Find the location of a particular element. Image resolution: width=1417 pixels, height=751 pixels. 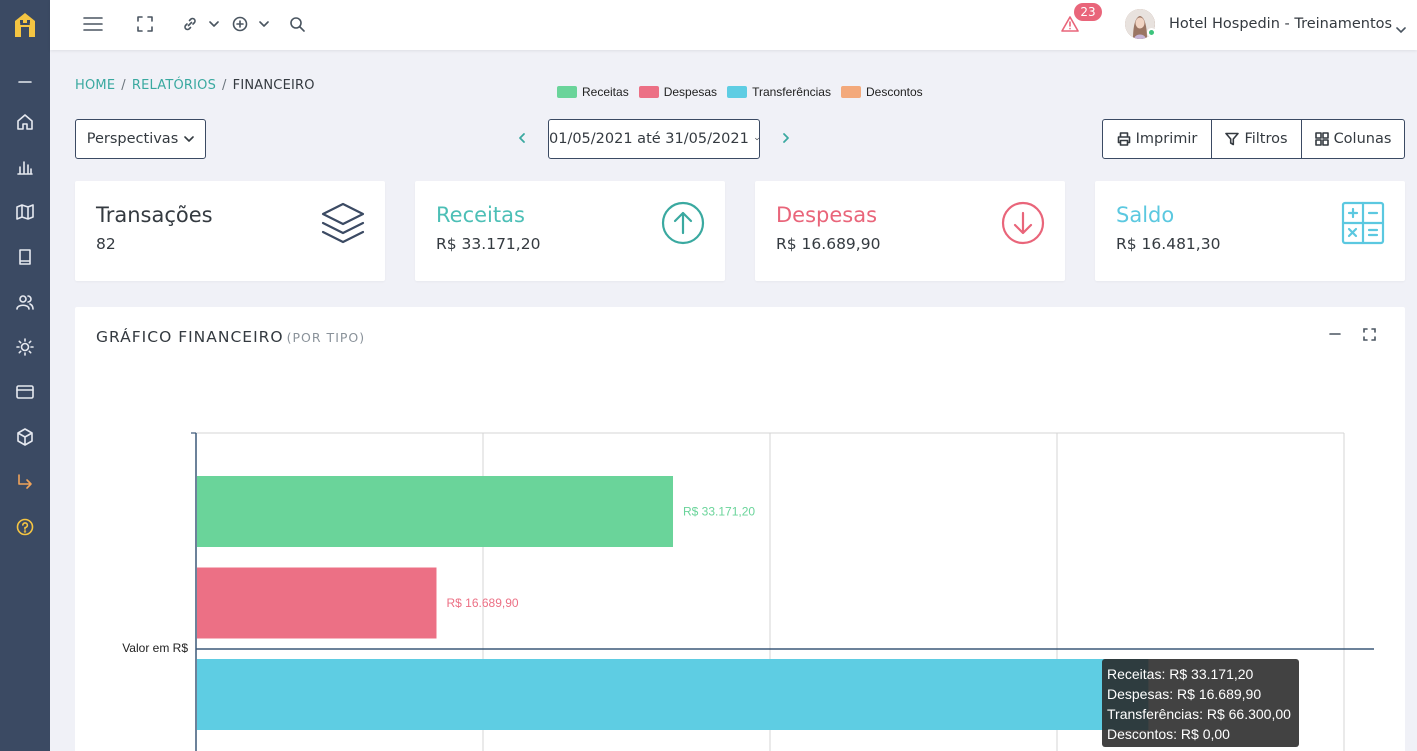

printer-icon is located at coordinates (1123, 139).